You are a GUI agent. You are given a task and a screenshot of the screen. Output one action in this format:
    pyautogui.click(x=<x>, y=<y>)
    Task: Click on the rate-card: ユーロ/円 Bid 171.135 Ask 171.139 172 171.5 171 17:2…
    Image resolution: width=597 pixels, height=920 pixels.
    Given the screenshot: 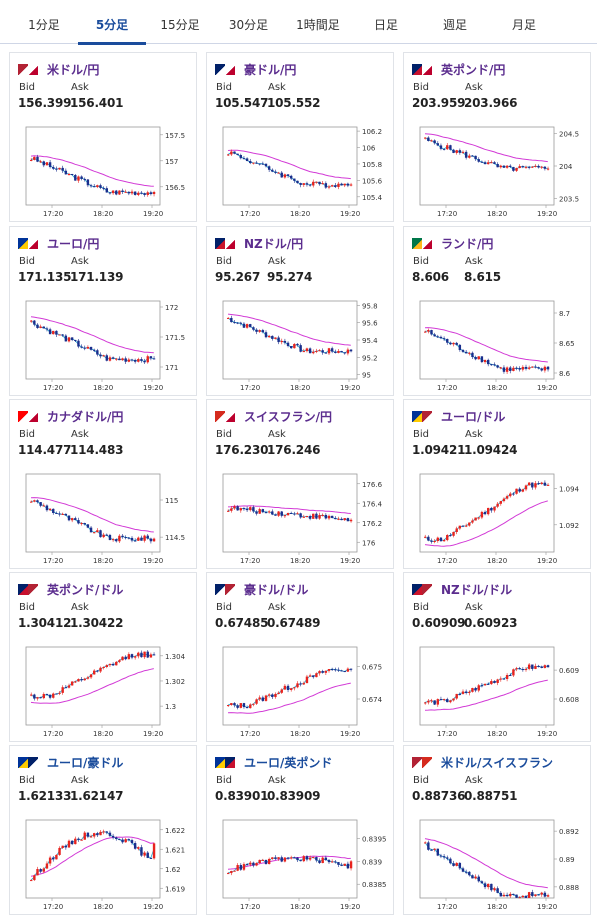 What is the action you would take?
    pyautogui.click(x=103, y=311)
    